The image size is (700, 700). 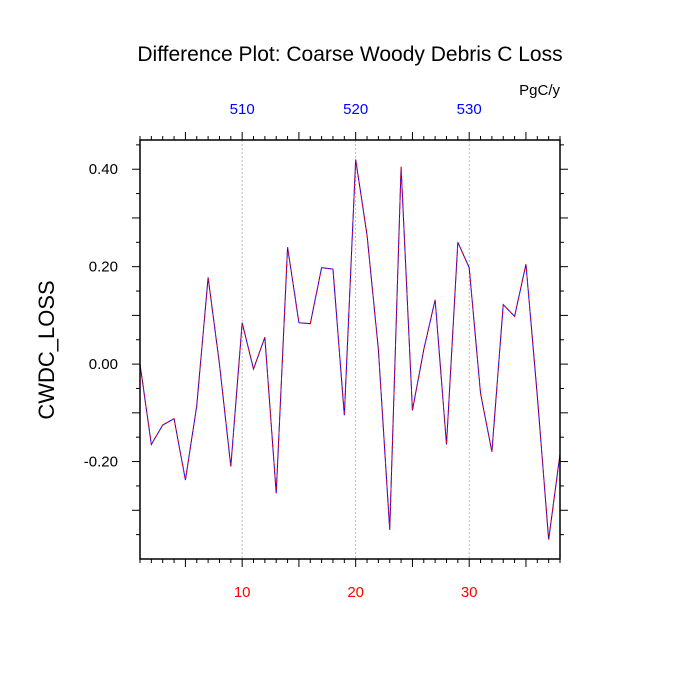 What do you see at coordinates (539, 90) in the screenshot?
I see `units-label: PgC/y` at bounding box center [539, 90].